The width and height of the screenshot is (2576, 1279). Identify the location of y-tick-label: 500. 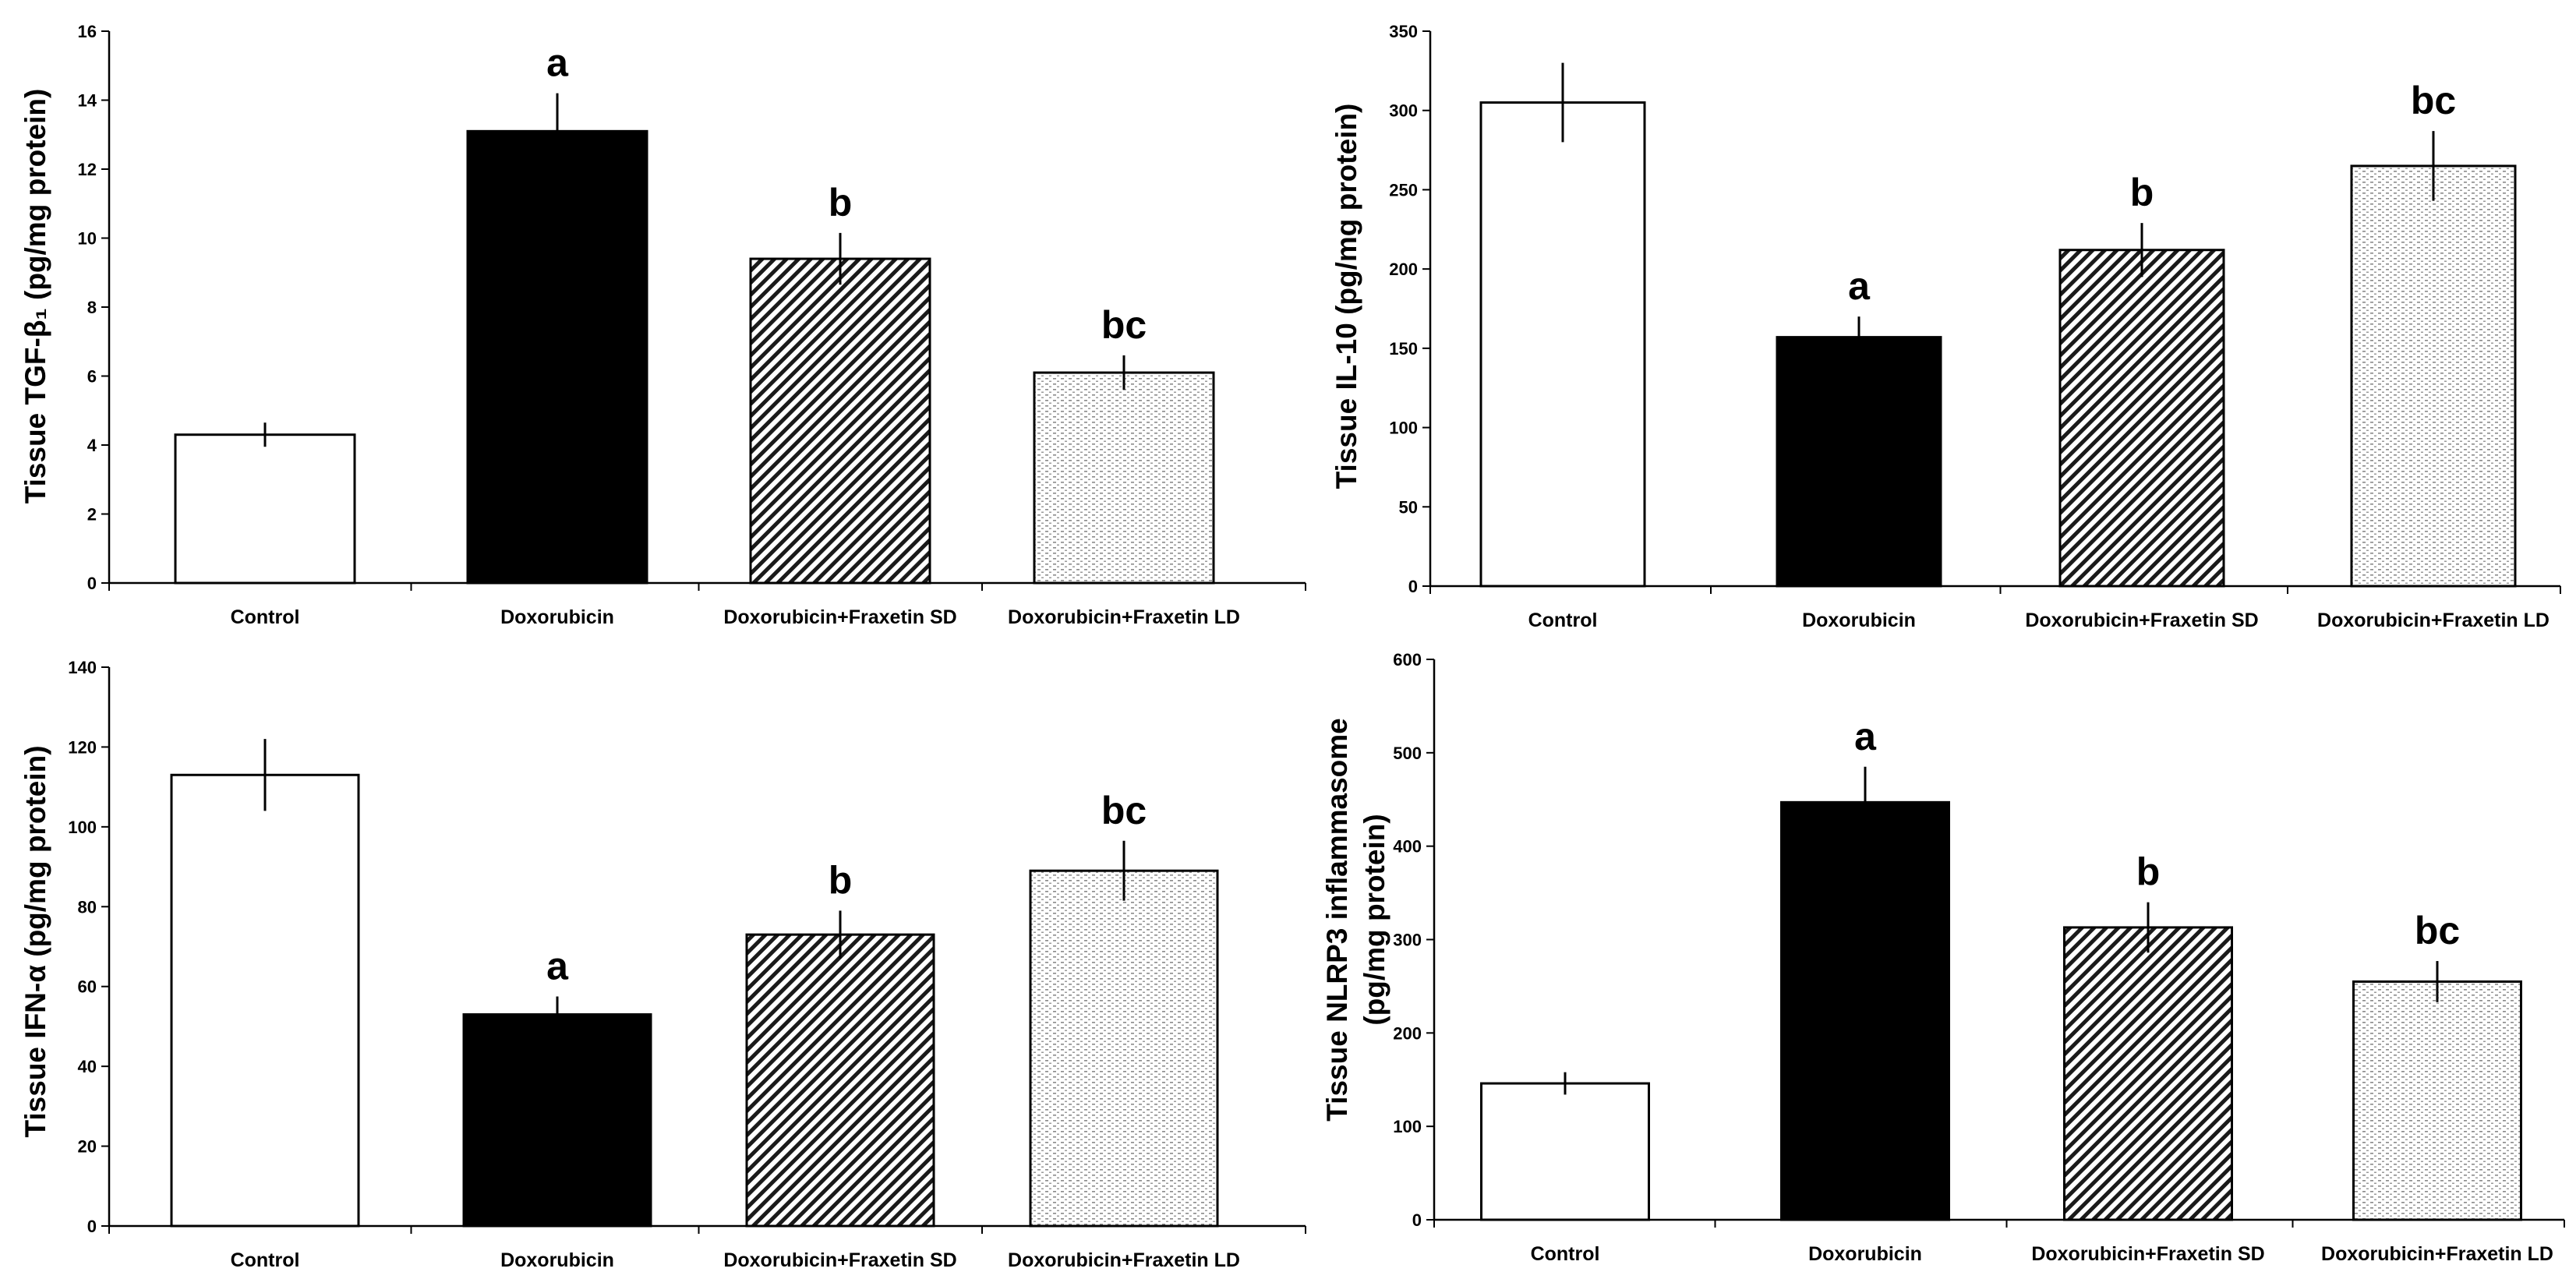
(1407, 753).